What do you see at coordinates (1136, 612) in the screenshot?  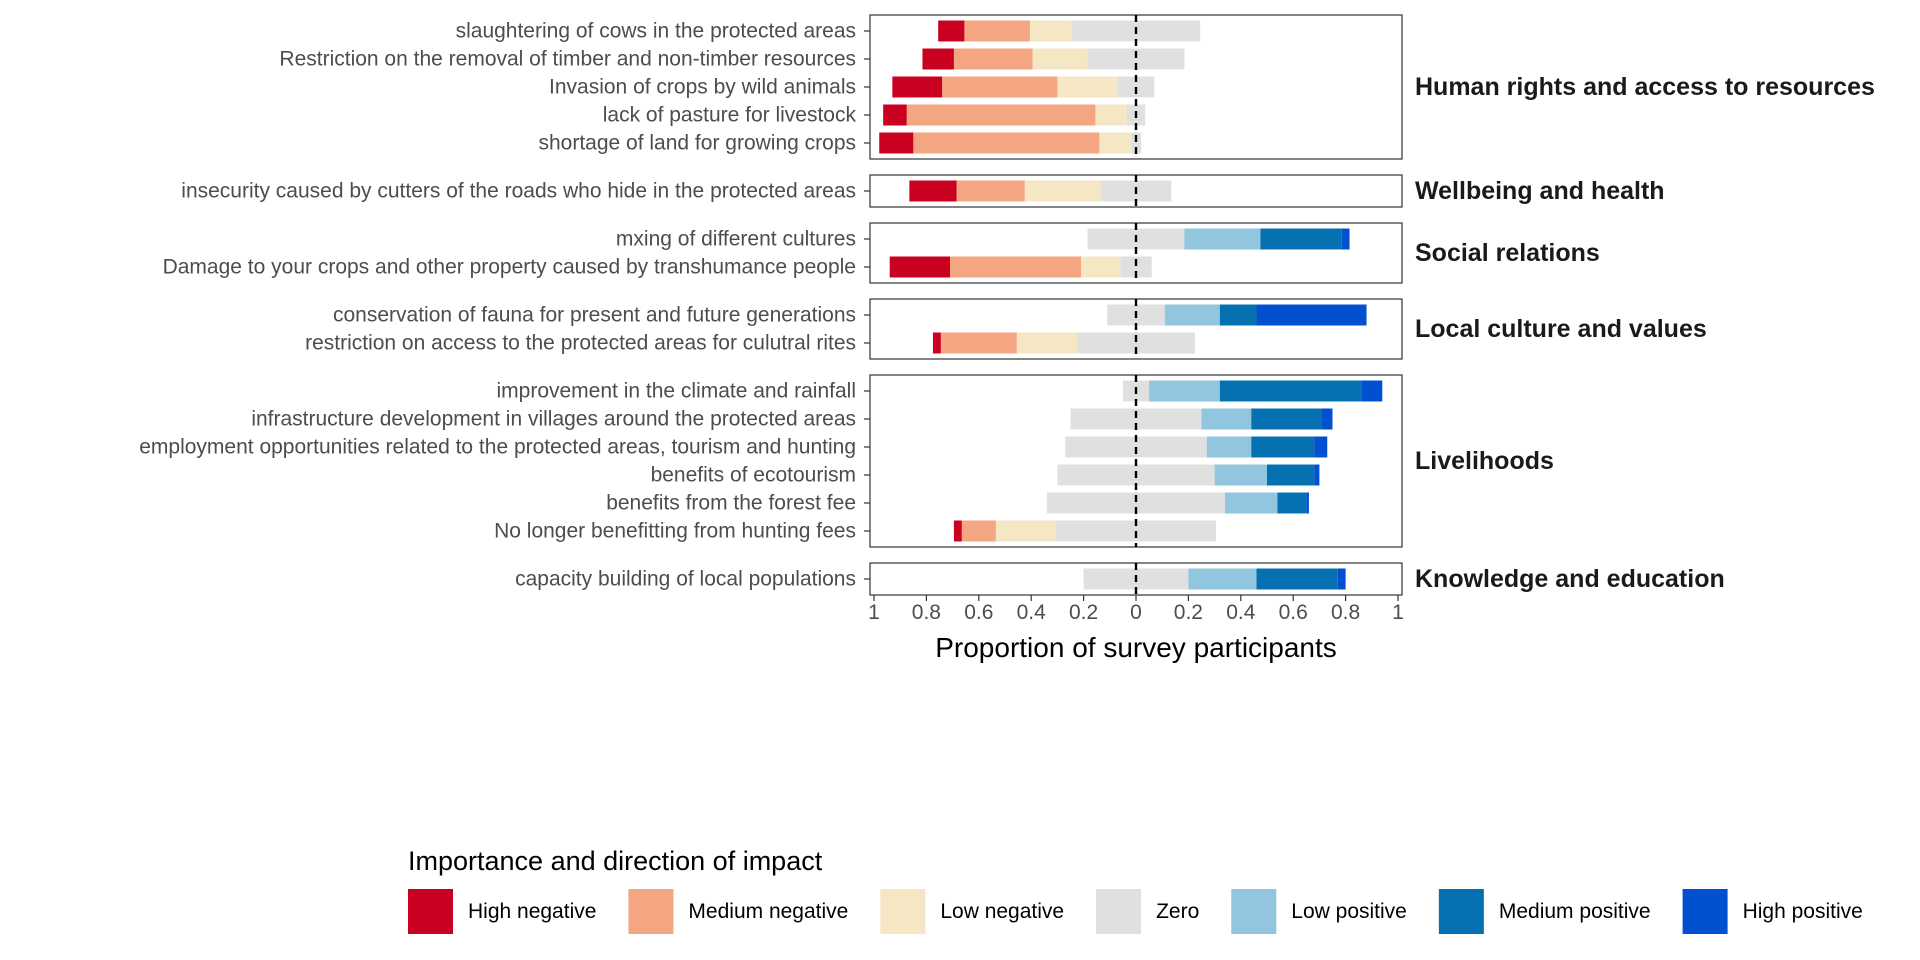 I see `x-tick-label: 0` at bounding box center [1136, 612].